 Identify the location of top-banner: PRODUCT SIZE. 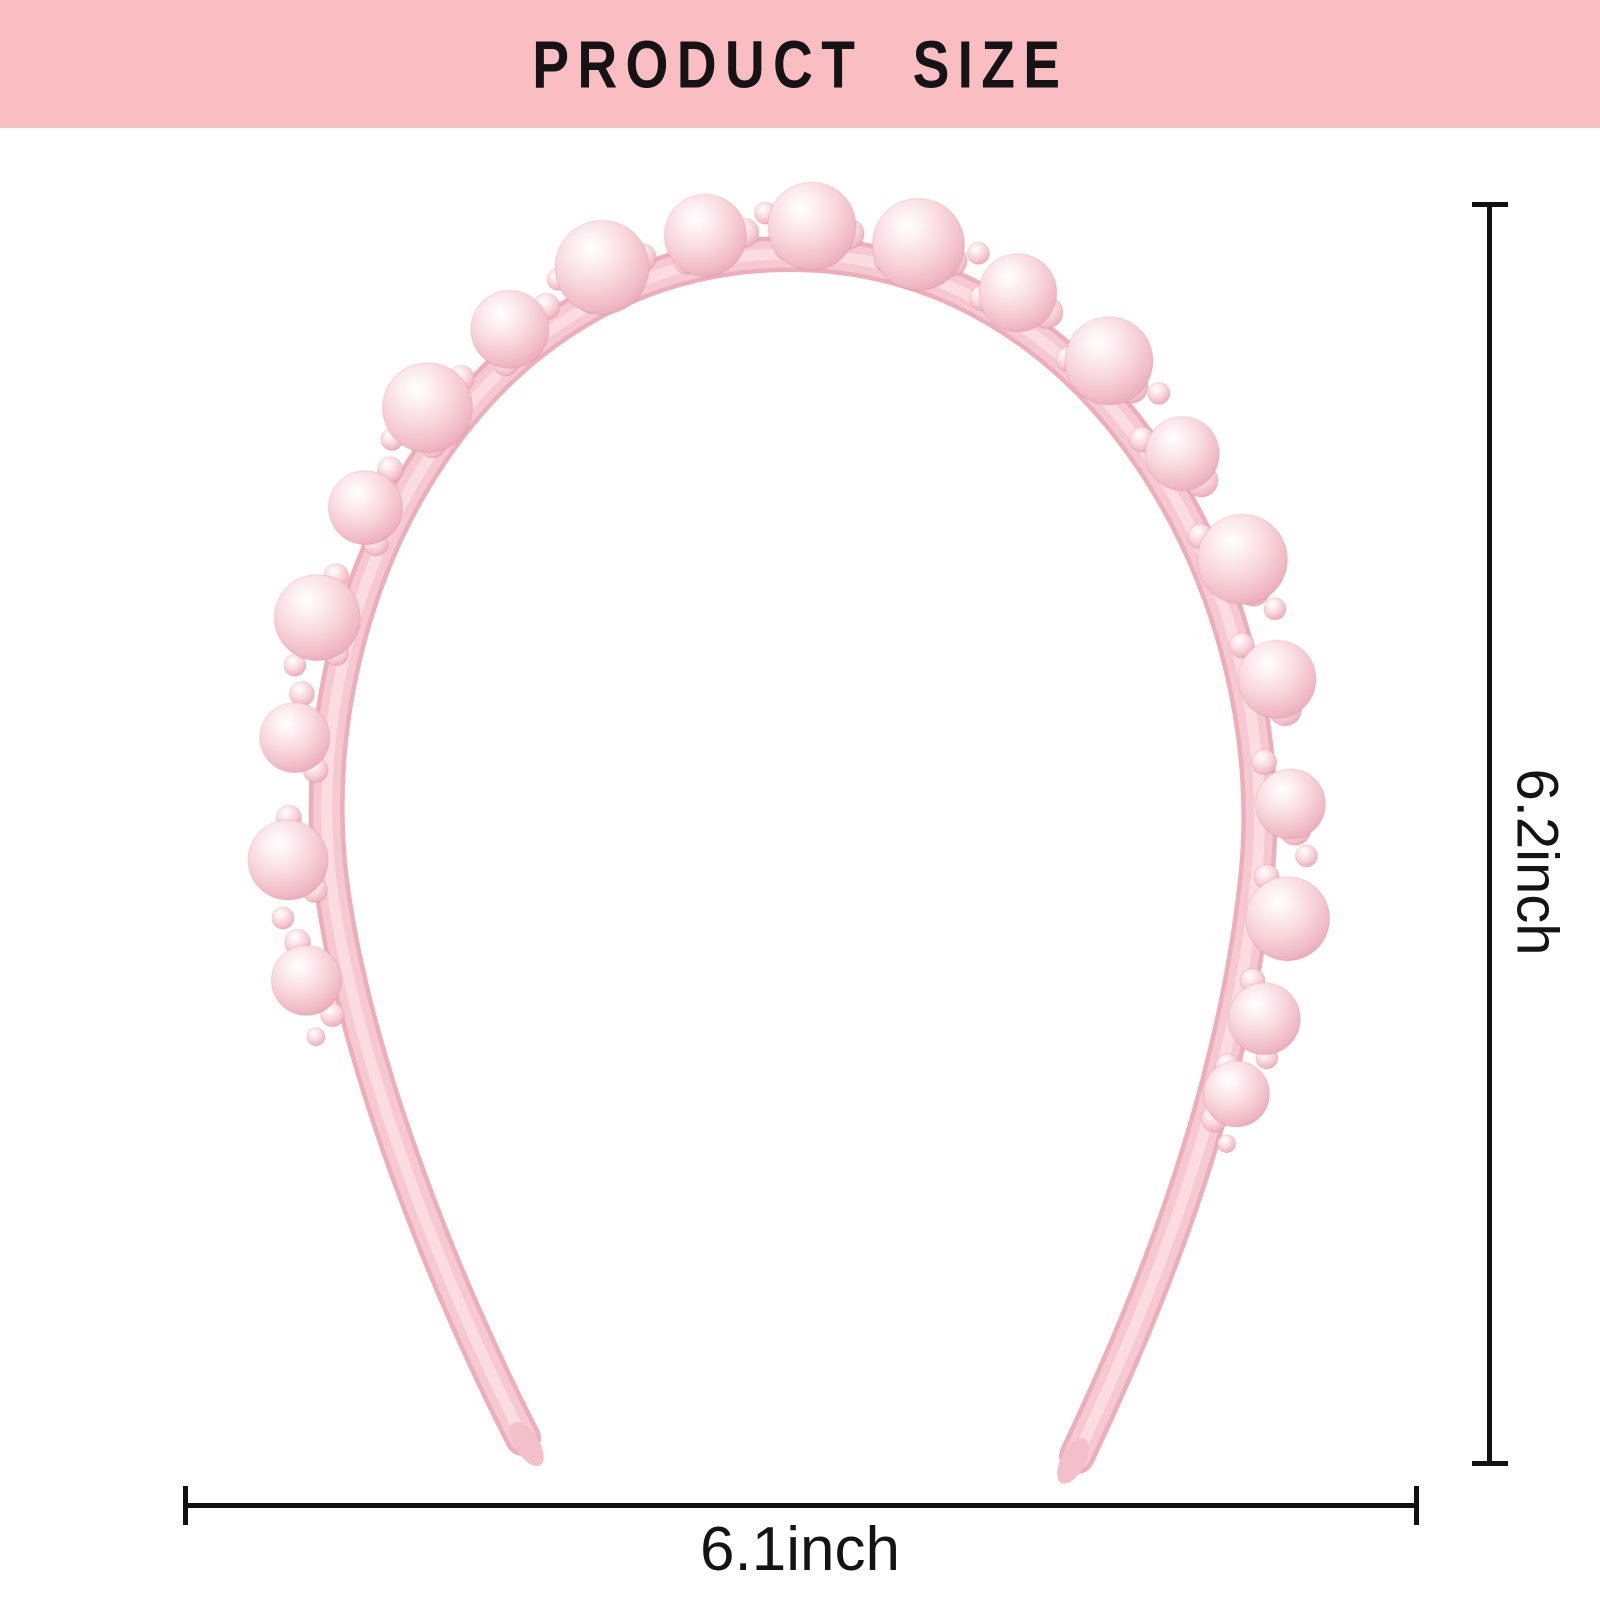
(800, 64).